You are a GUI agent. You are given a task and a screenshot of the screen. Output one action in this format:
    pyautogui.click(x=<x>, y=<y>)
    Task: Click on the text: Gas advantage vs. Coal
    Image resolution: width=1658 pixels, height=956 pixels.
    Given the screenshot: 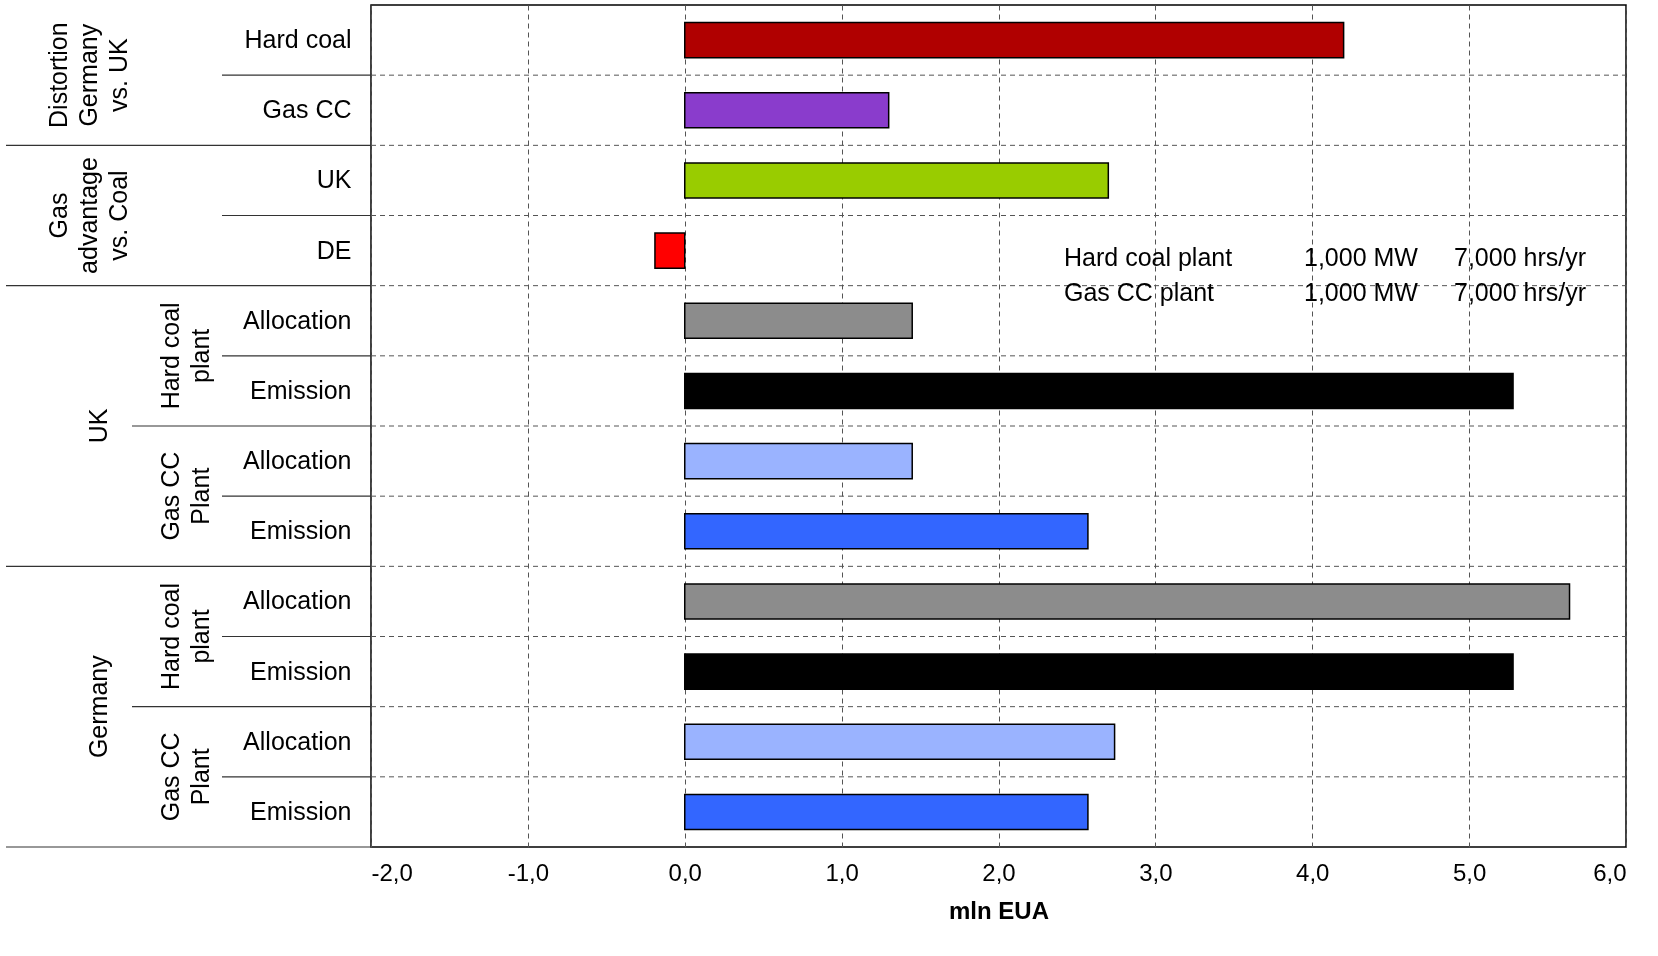 What is the action you would take?
    pyautogui.click(x=88, y=215)
    